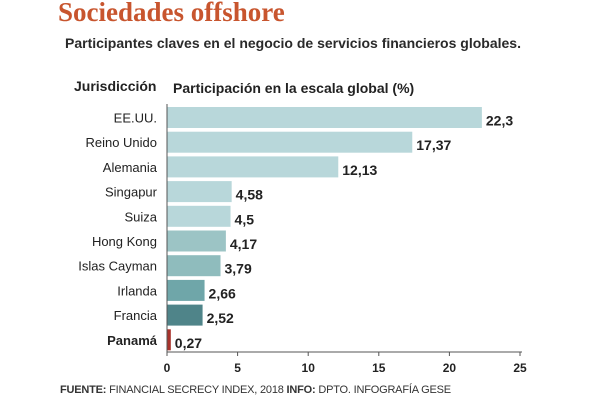 Image resolution: width=591 pixels, height=400 pixels. What do you see at coordinates (293, 88) in the screenshot?
I see `value-header: Participación en la escala global (%)` at bounding box center [293, 88].